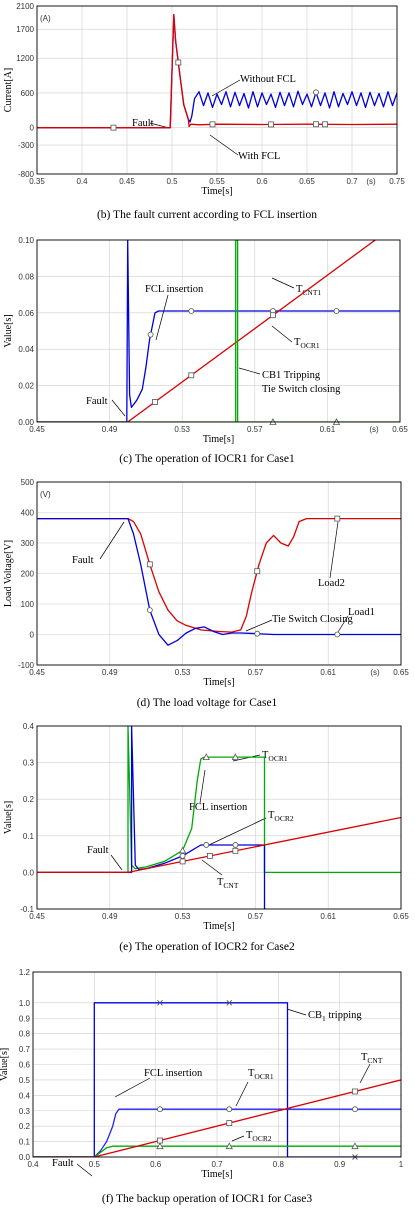  Describe the element at coordinates (25, 29) in the screenshot. I see `y-tick-label: 1700` at that location.